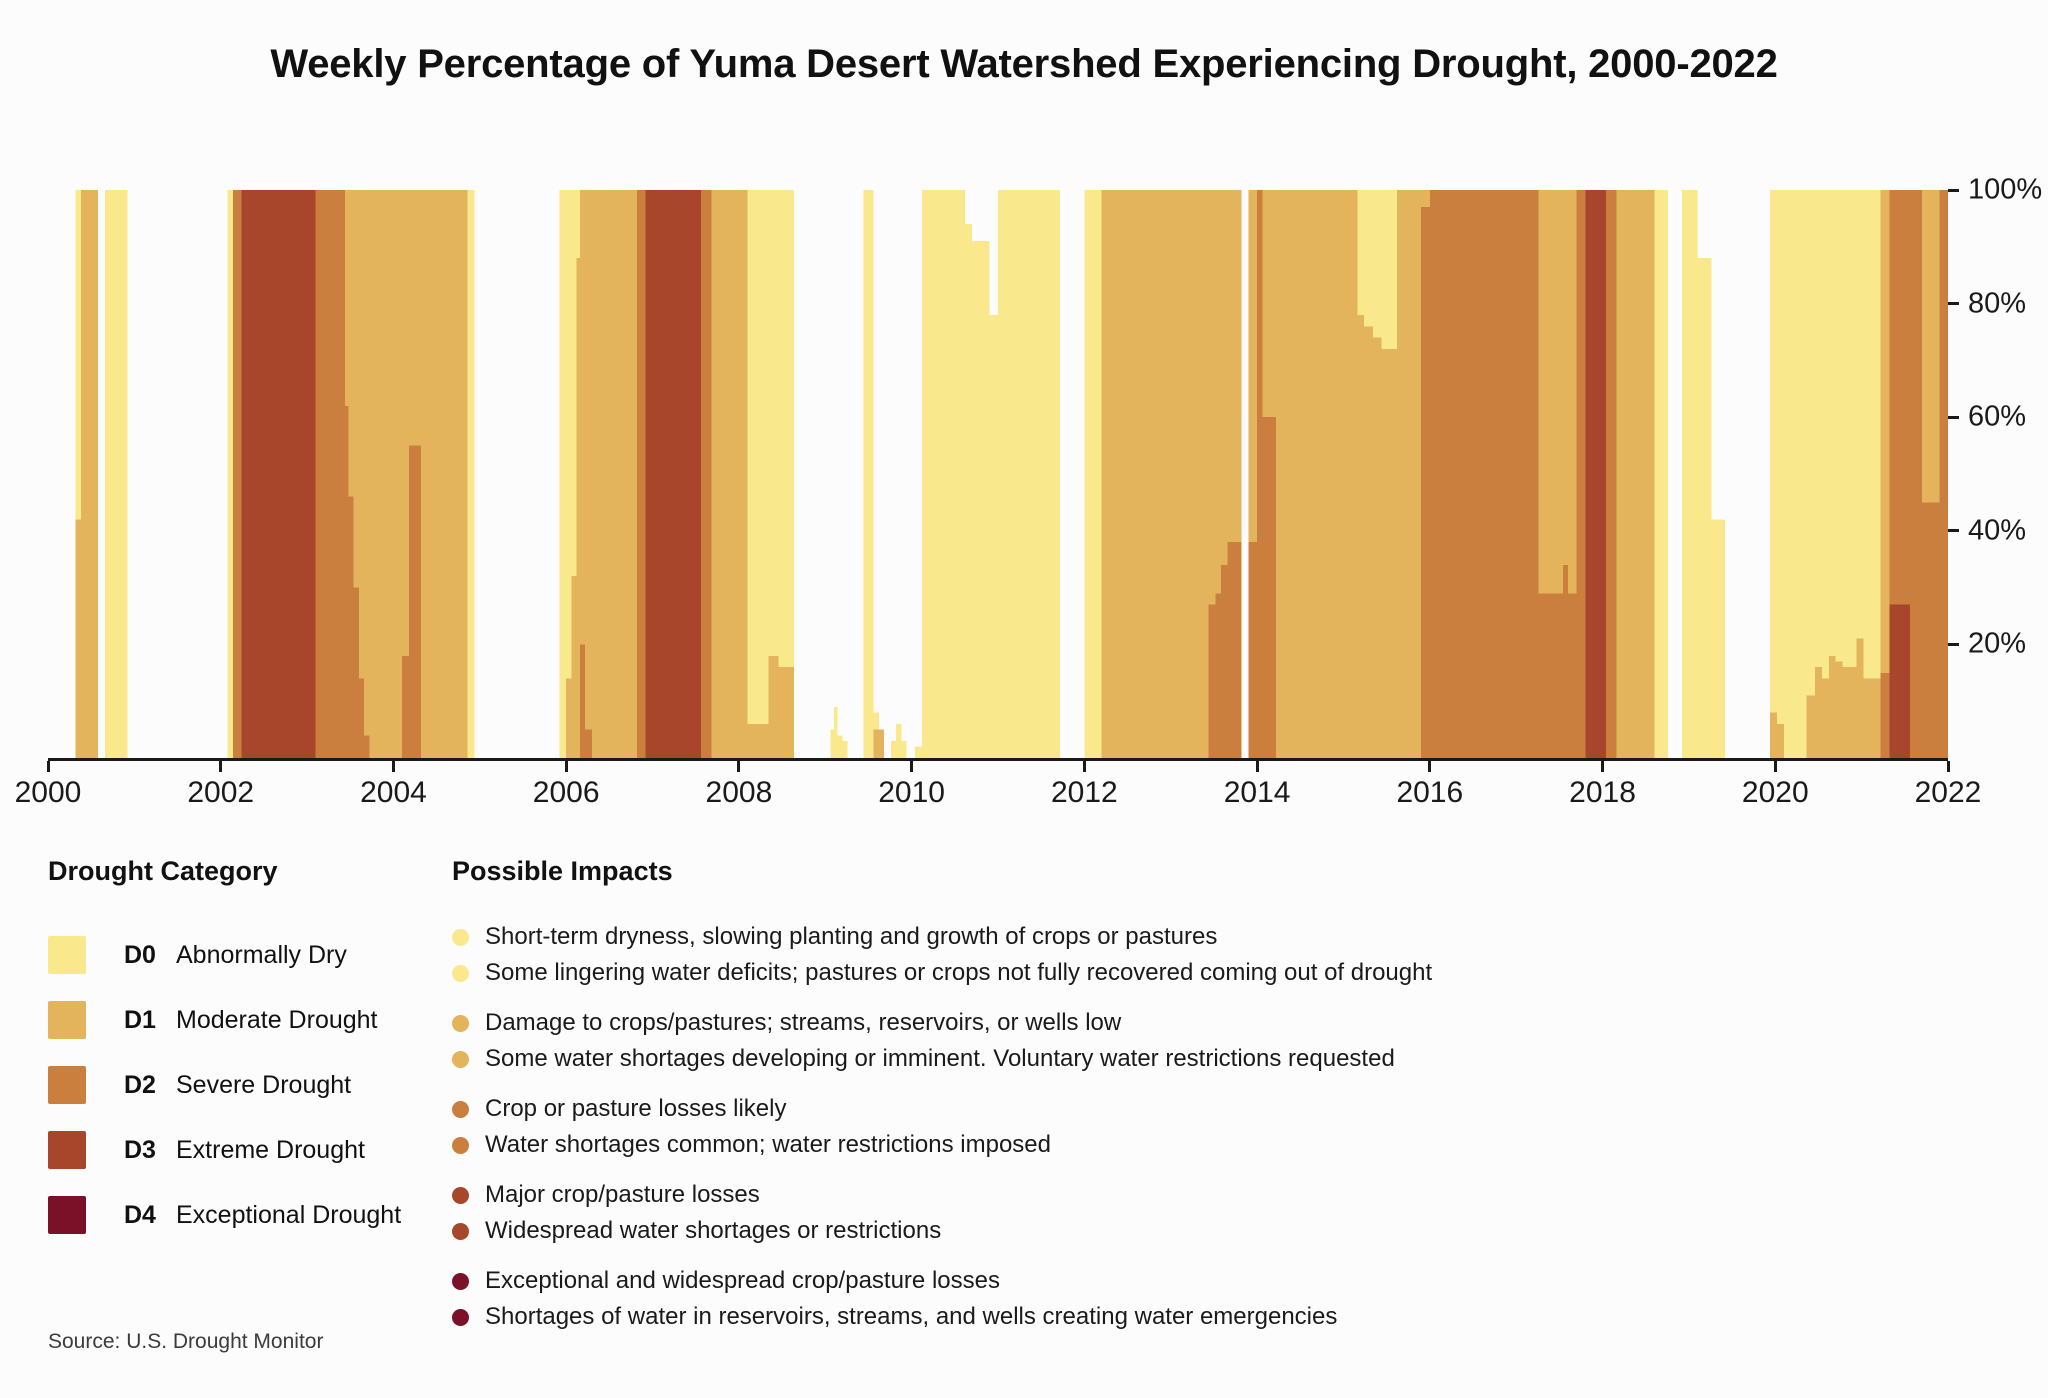 The height and width of the screenshot is (1398, 2048). What do you see at coordinates (140, 954) in the screenshot?
I see `legend-code-d0: D0` at bounding box center [140, 954].